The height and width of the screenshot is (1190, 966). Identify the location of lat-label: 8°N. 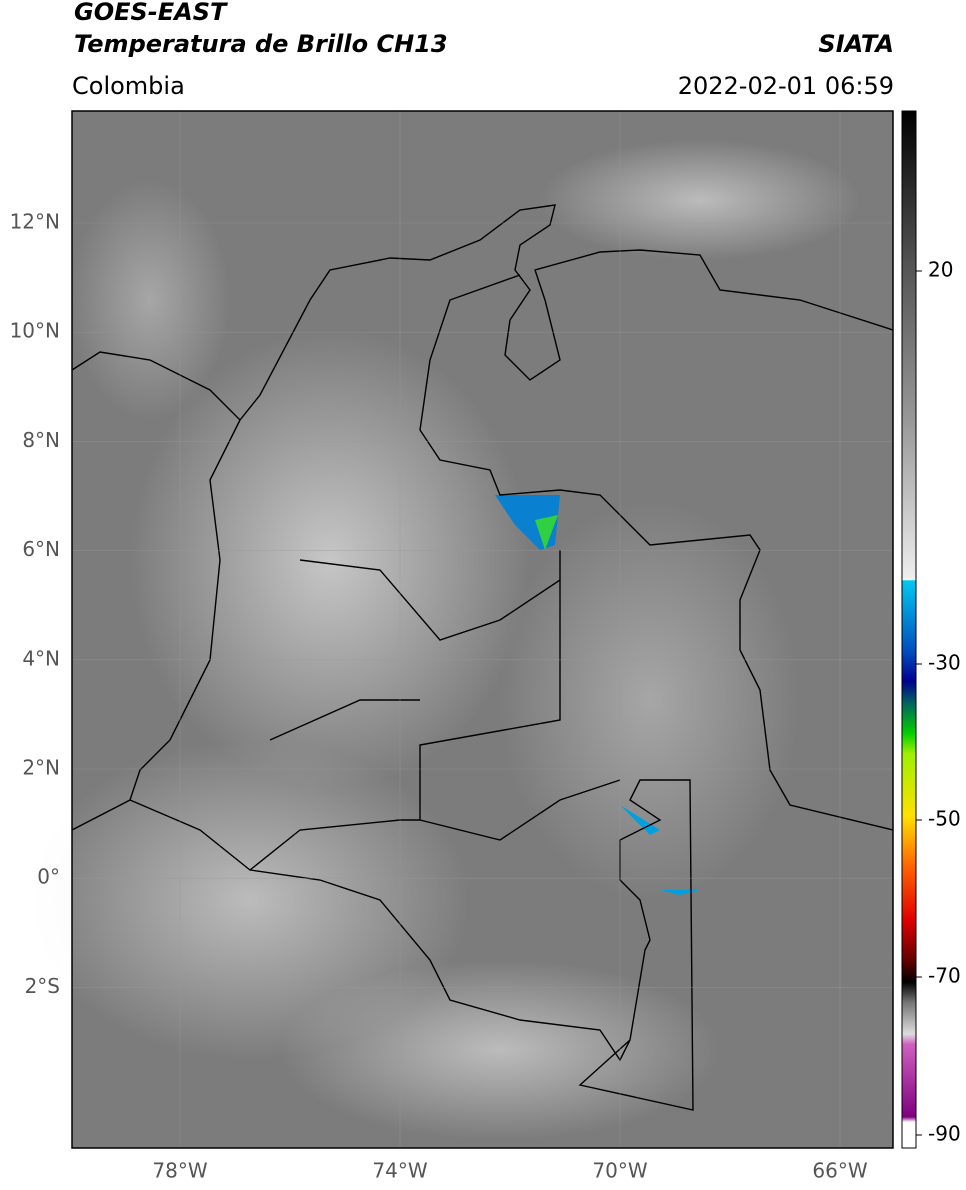
(41, 440).